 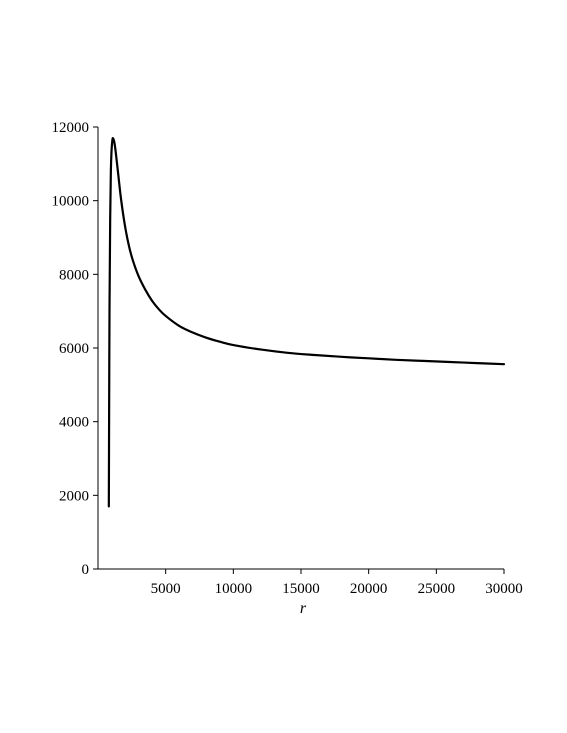 I want to click on y-tick-label: 4000, so click(x=74, y=423).